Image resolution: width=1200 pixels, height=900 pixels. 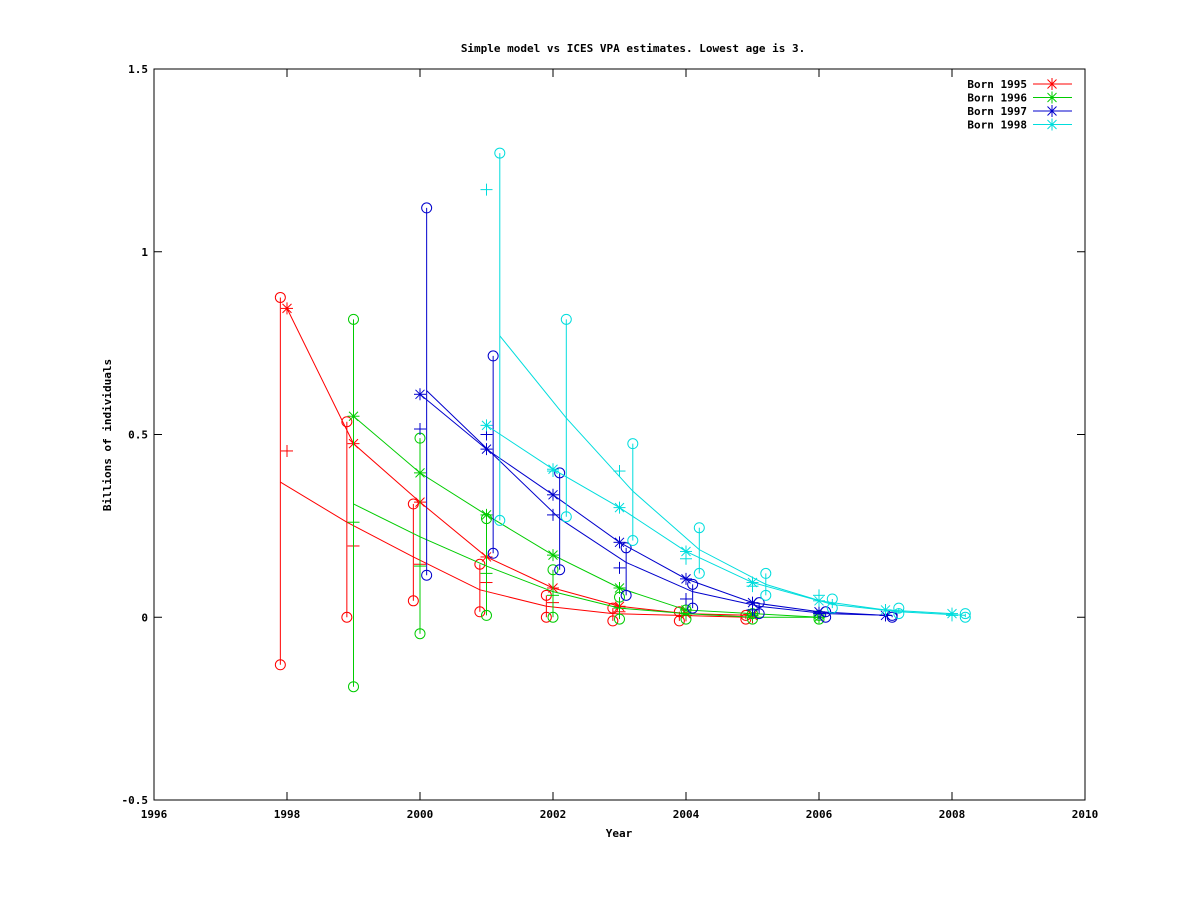 I want to click on x-tick-label: 2004, so click(x=686, y=814).